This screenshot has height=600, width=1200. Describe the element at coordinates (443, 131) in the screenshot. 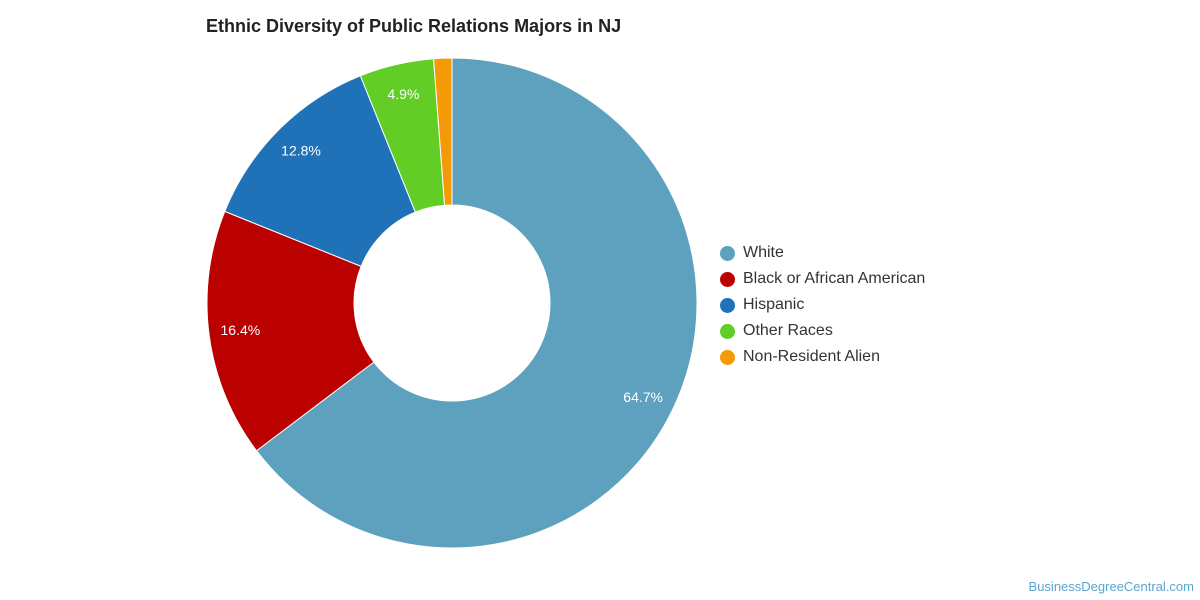

I see `donut-slice-non-resident-alien` at that location.